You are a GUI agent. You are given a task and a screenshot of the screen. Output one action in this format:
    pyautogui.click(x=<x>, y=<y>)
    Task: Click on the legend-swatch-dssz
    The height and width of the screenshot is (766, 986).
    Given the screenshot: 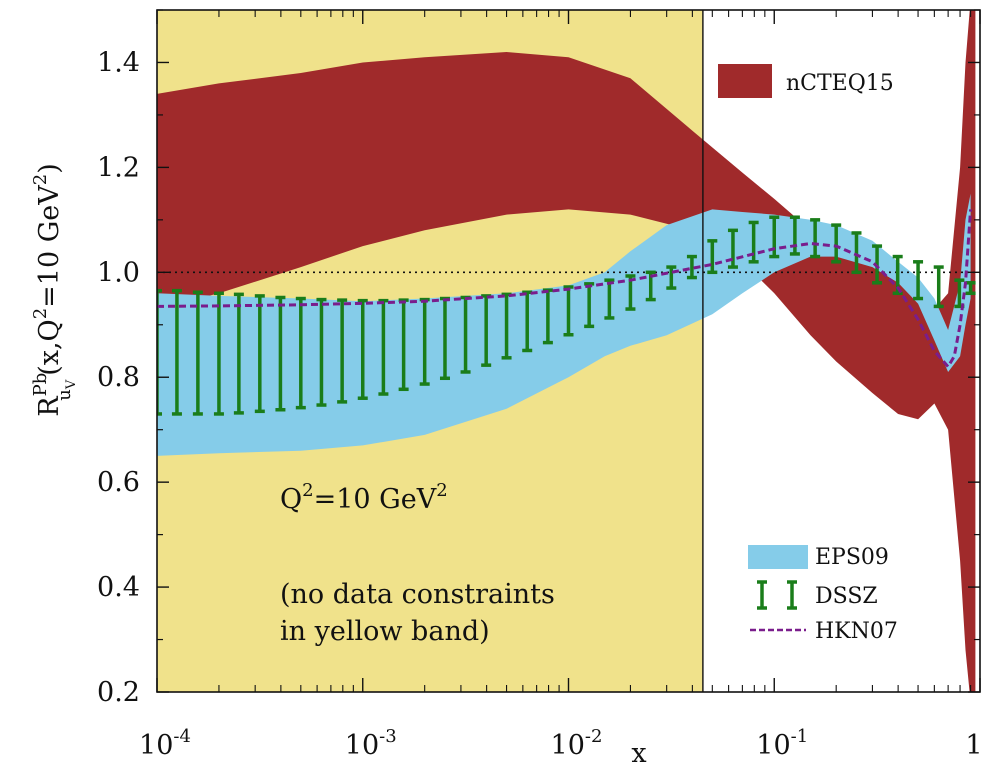 What is the action you would take?
    pyautogui.click(x=777, y=595)
    